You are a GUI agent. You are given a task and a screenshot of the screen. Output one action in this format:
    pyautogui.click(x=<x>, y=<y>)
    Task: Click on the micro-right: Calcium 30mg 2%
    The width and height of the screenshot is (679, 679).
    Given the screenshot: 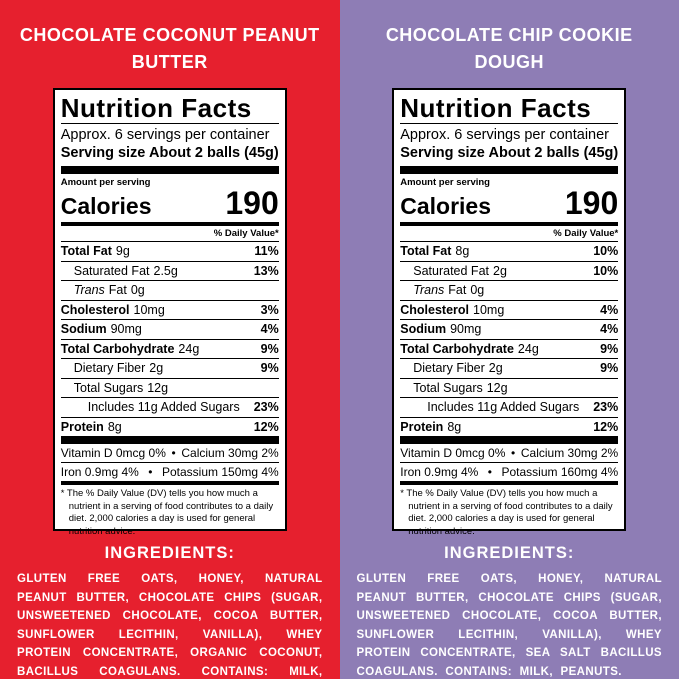 What is the action you would take?
    pyautogui.click(x=569, y=453)
    